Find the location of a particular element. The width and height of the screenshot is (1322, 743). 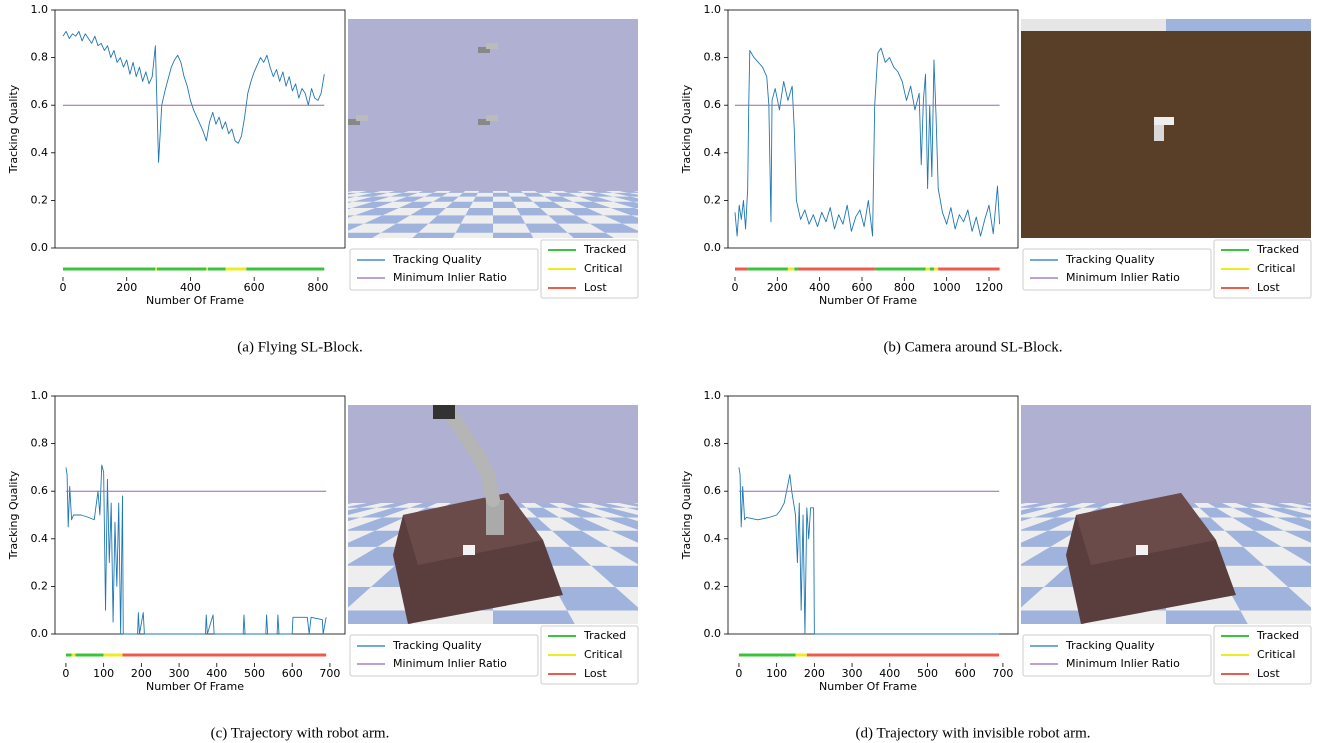

legend-label: Tracking Quality is located at coordinates (1110, 259).